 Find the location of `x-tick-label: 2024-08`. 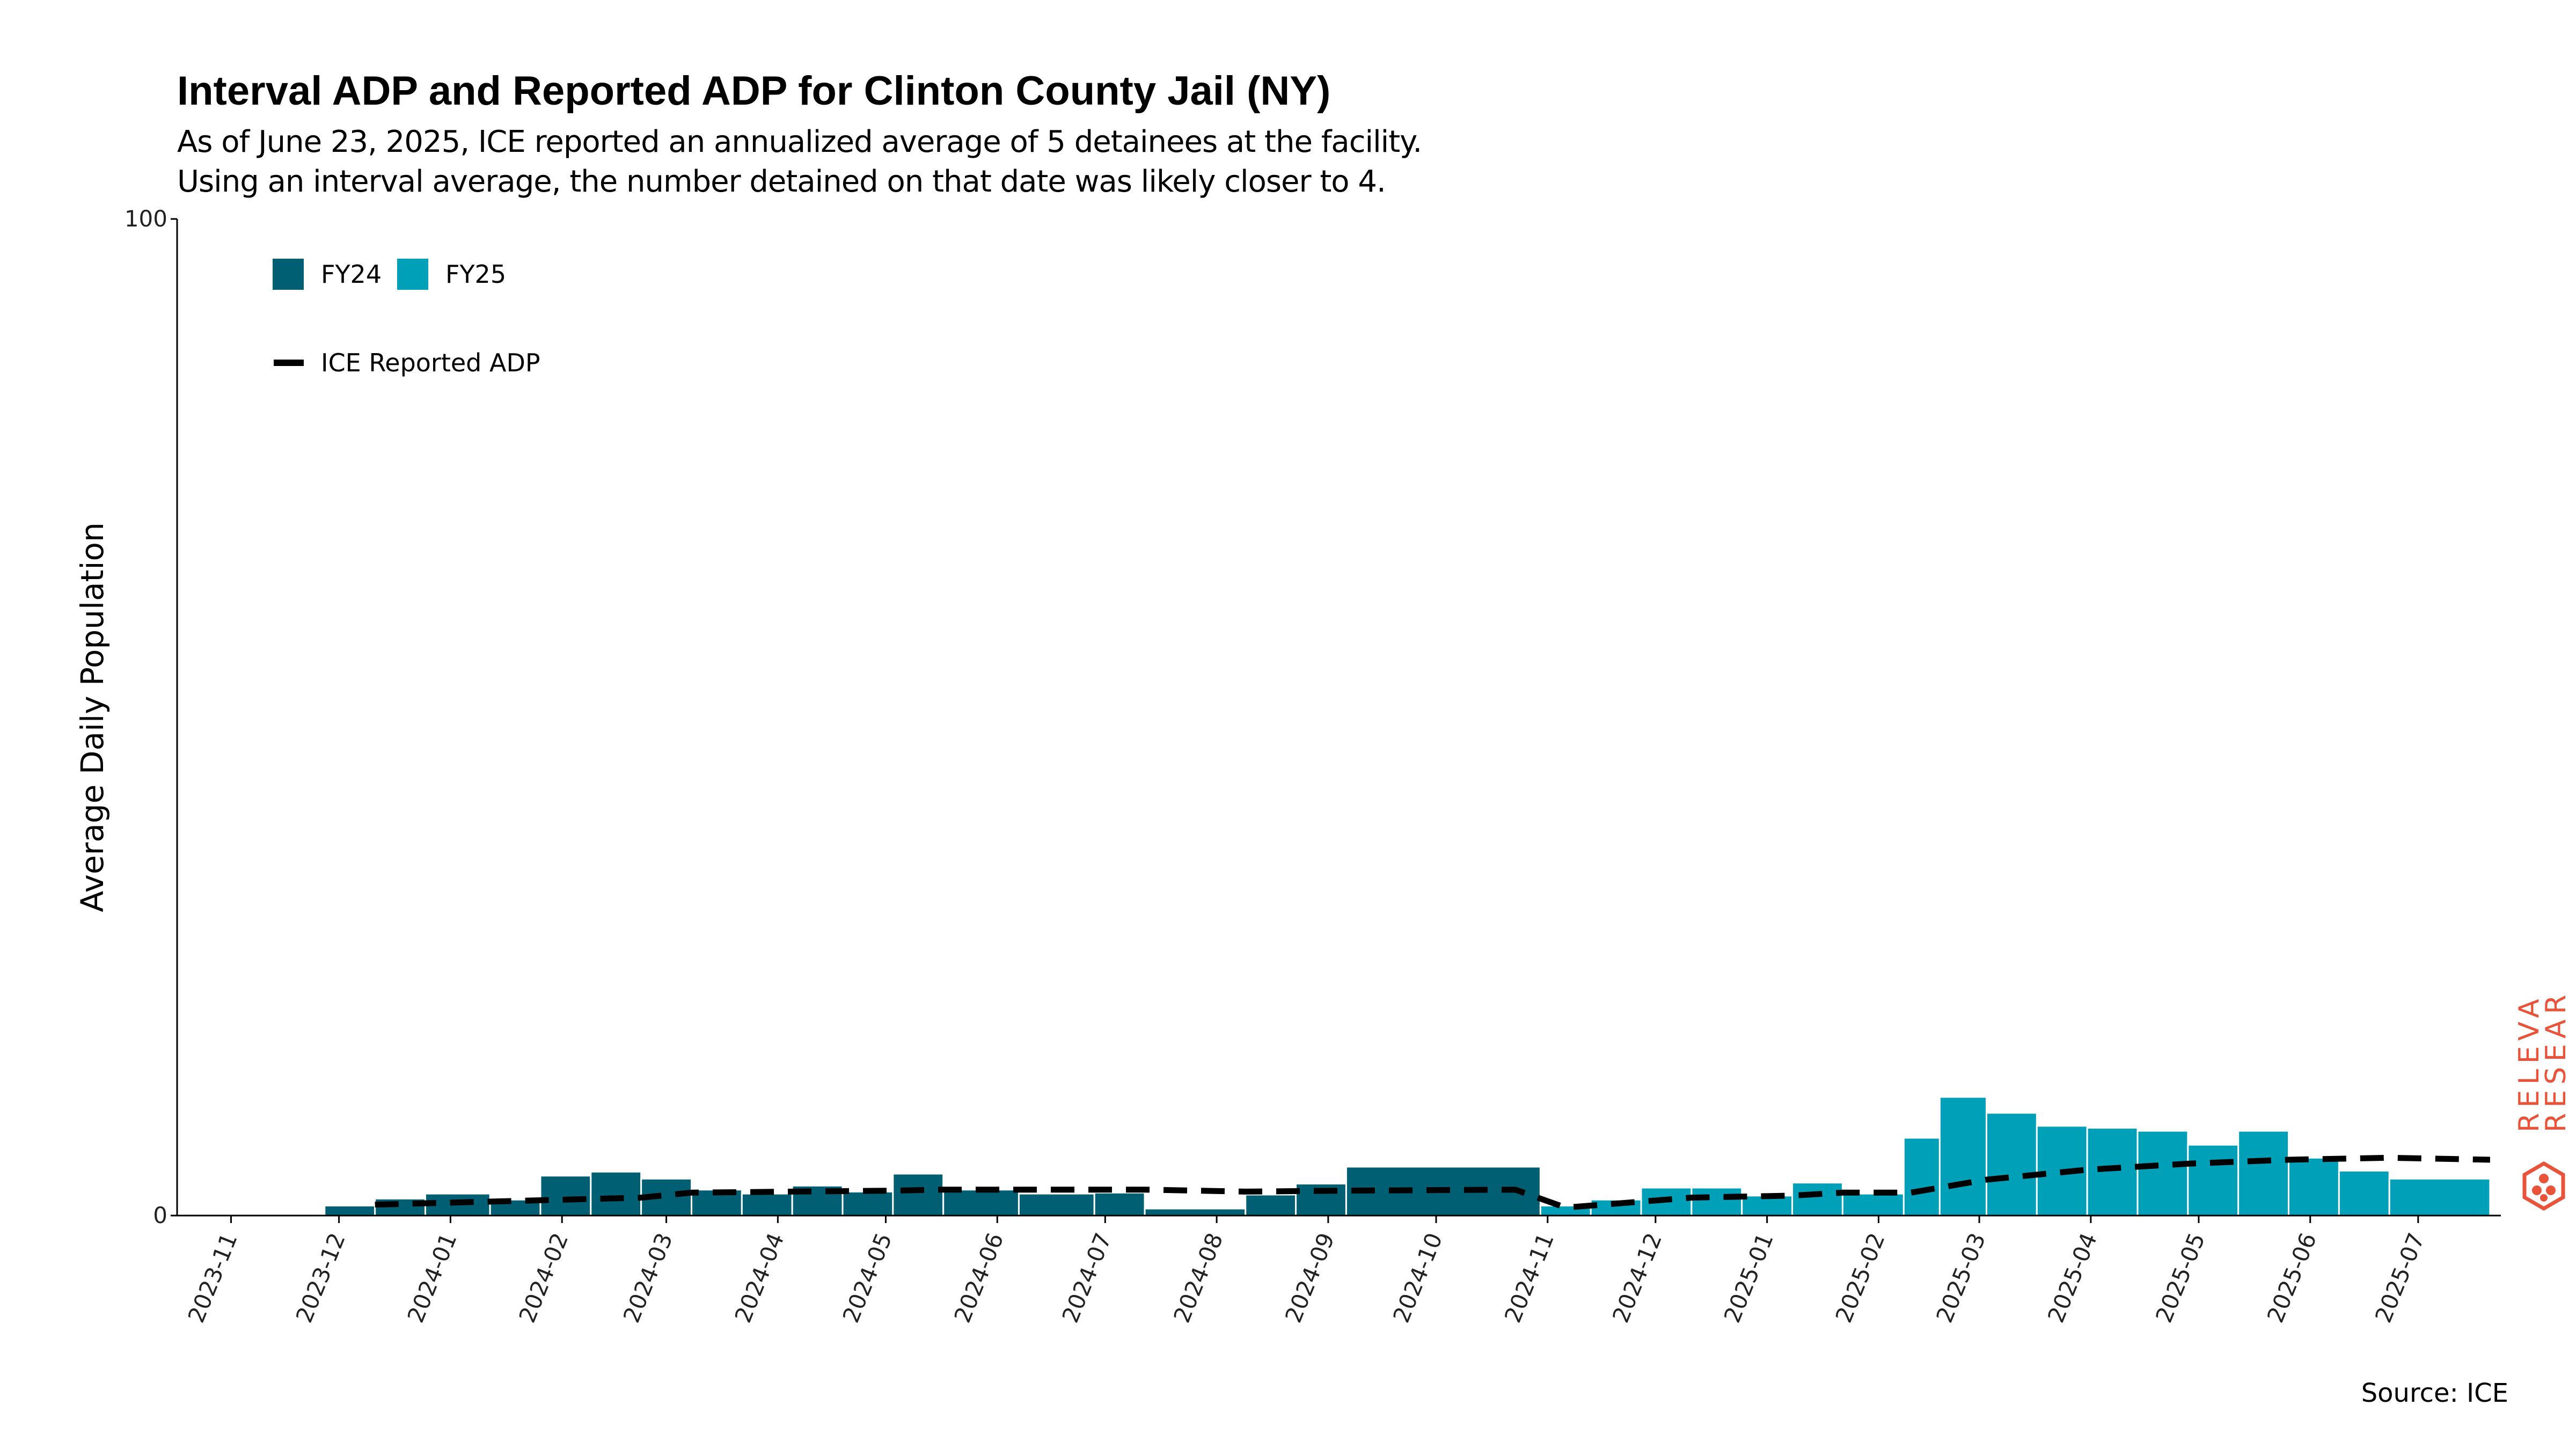

x-tick-label: 2024-08 is located at coordinates (1198, 1277).